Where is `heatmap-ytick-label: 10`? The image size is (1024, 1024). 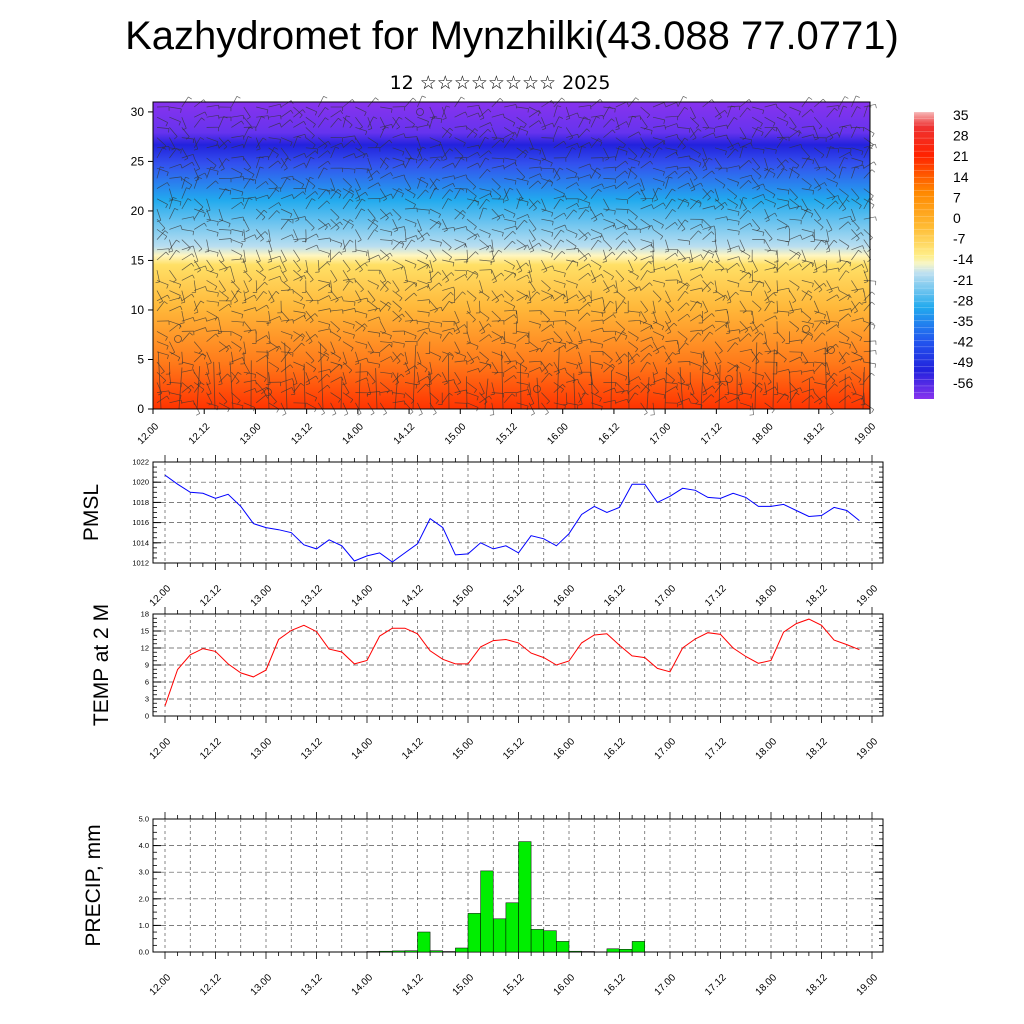 heatmap-ytick-label: 10 is located at coordinates (138, 310).